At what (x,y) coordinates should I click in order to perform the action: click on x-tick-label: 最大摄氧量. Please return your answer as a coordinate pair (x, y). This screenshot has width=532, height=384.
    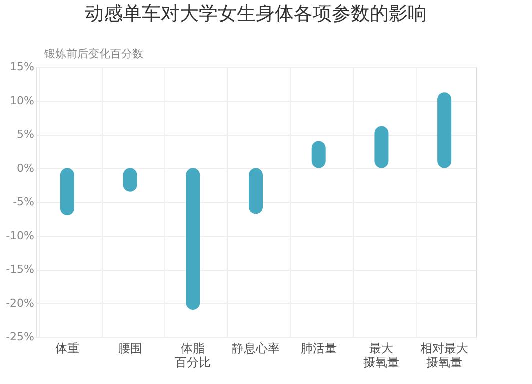
    Looking at the image, I should click on (382, 356).